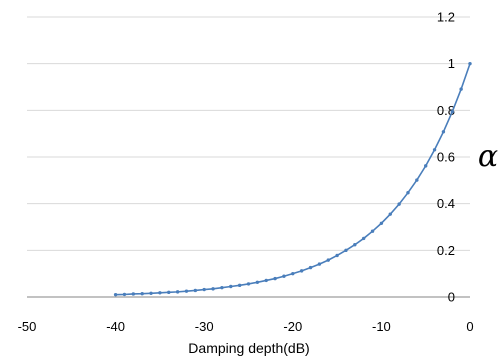 The width and height of the screenshot is (500, 358). I want to click on x-tick-label: 0, so click(469, 326).